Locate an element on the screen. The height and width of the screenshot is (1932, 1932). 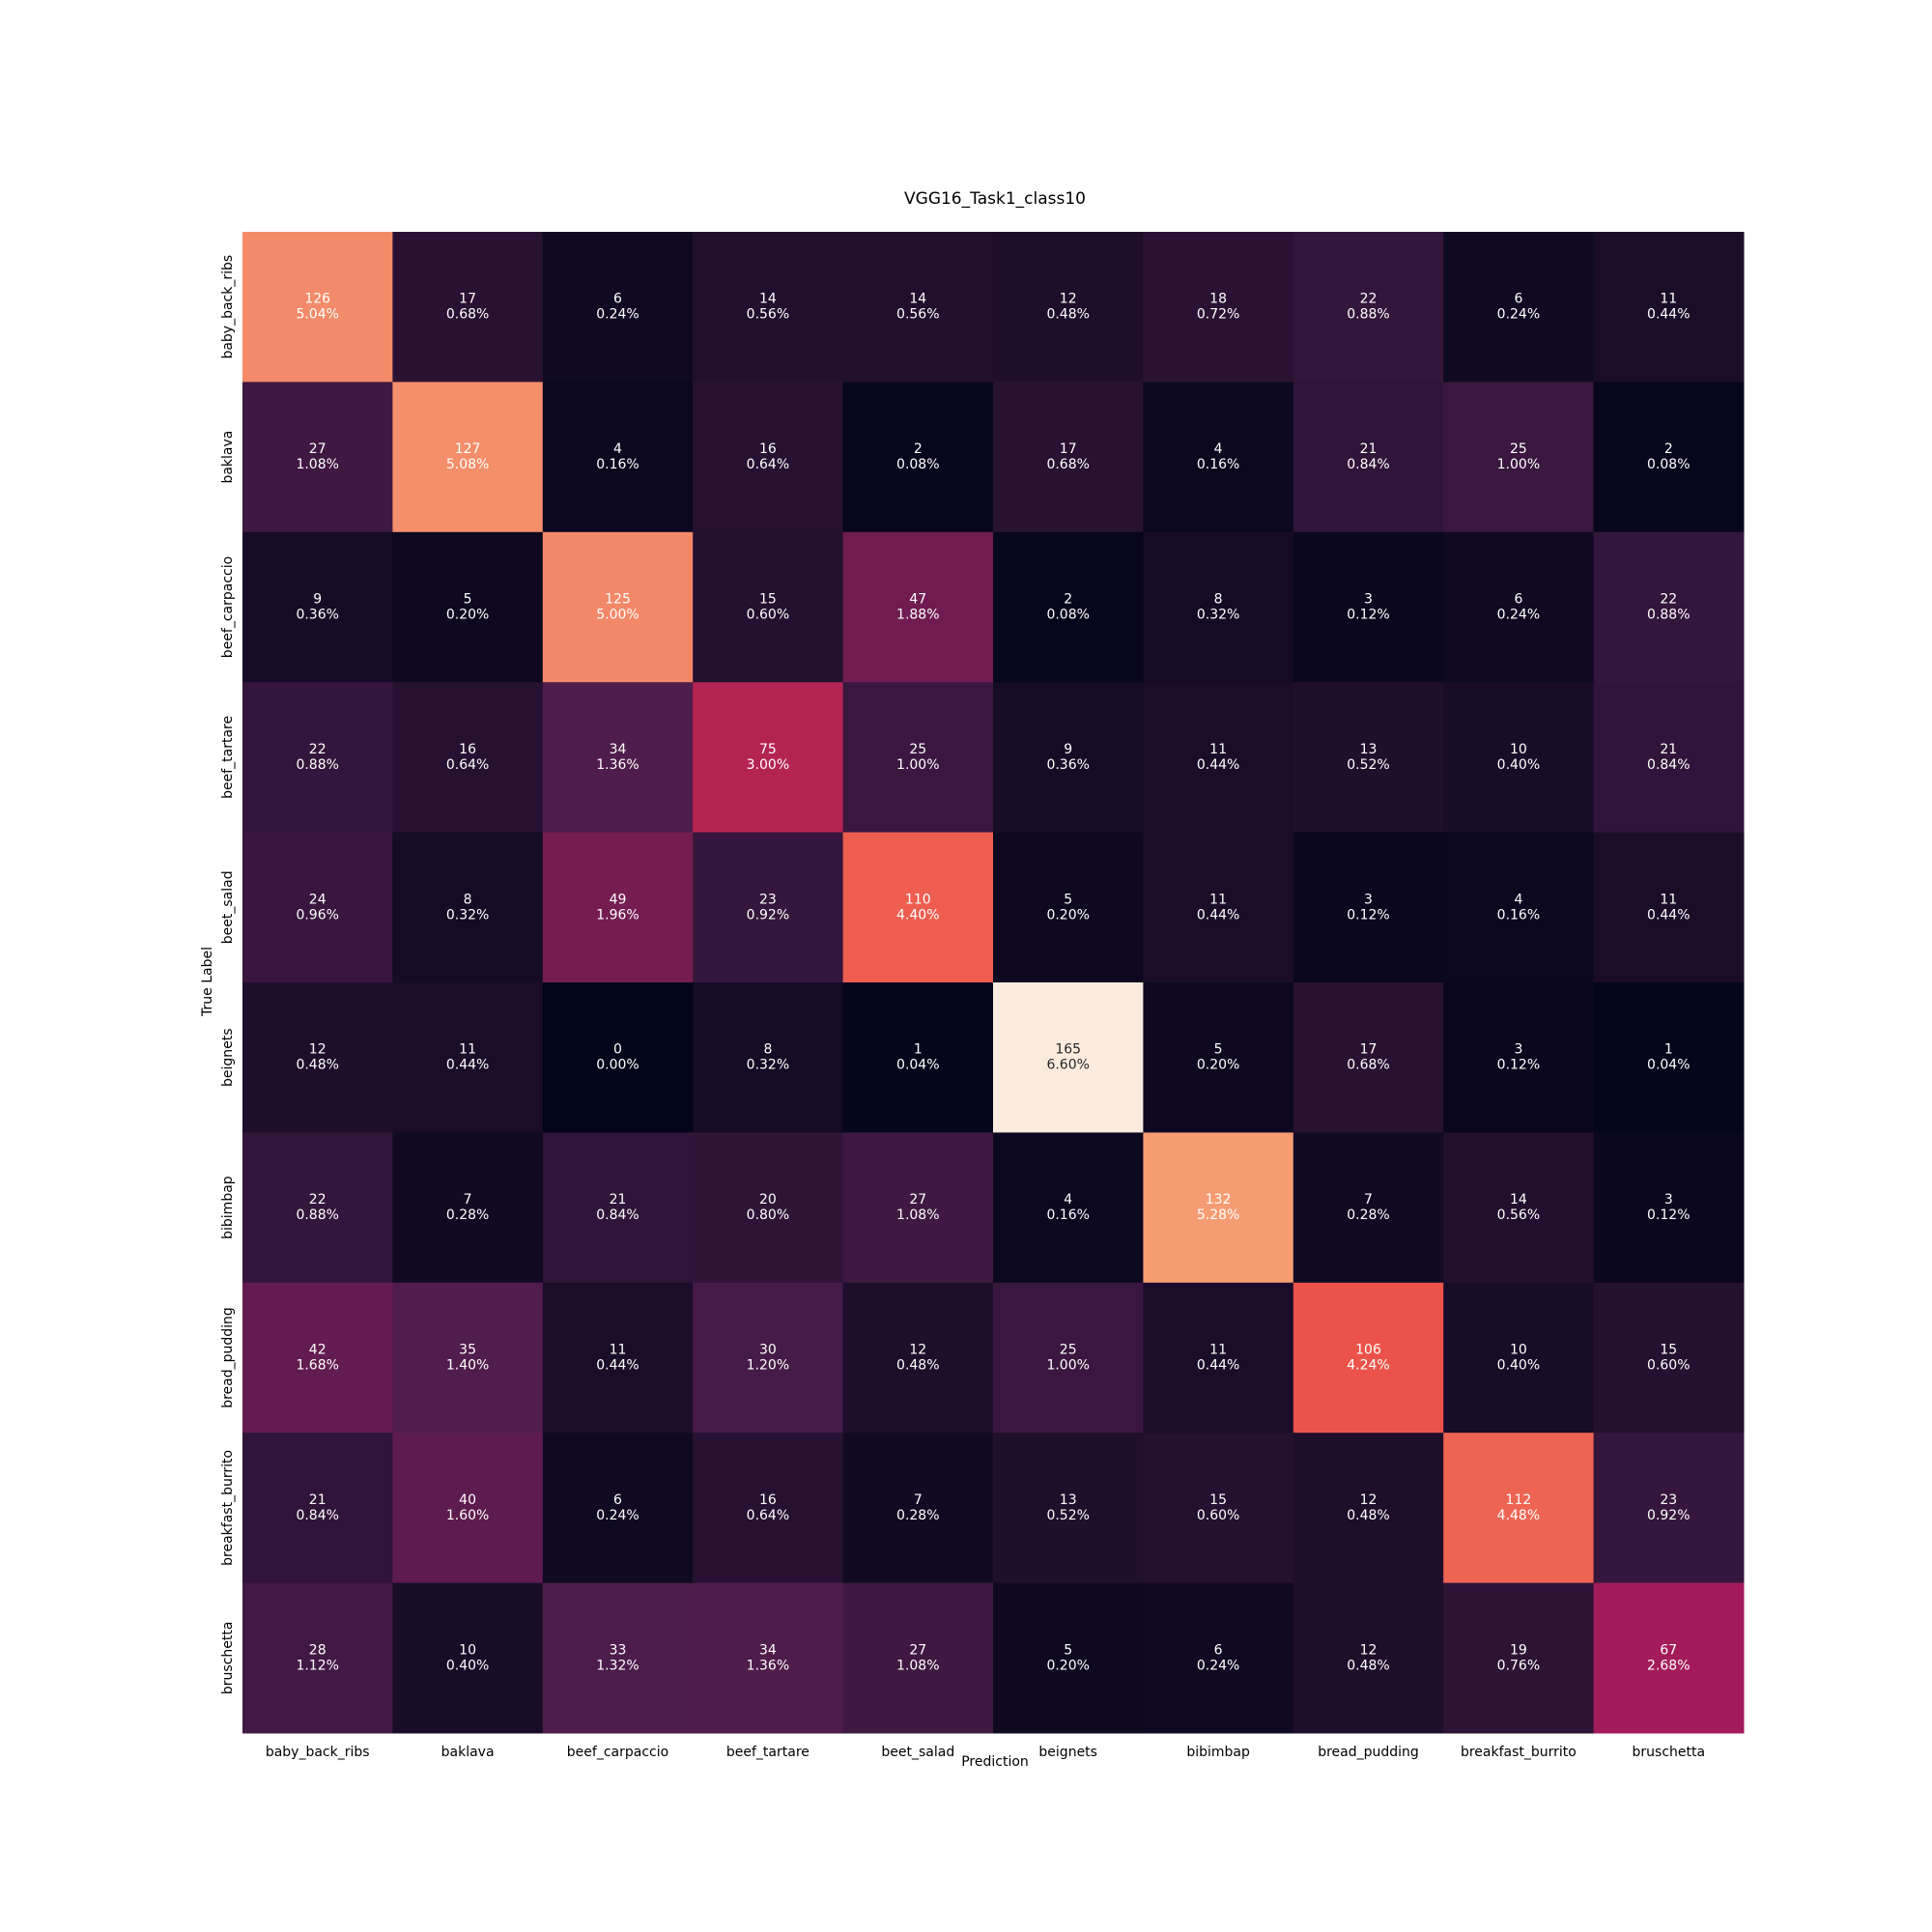
cell-percent-label: 4.24% is located at coordinates (1368, 1366).